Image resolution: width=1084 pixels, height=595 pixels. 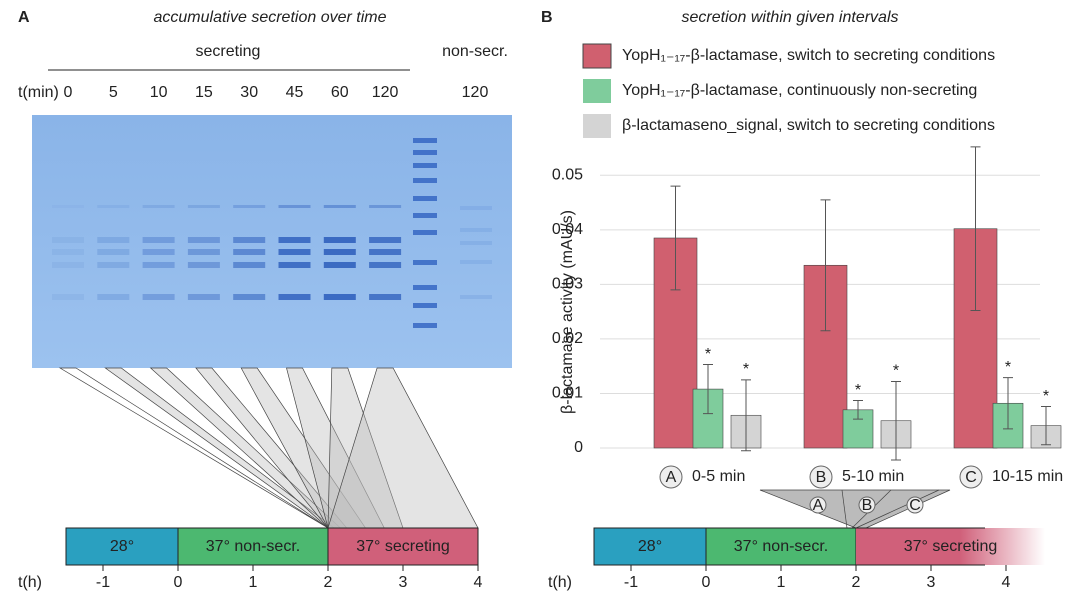 I want to click on lane-label: 15, so click(x=204, y=92).